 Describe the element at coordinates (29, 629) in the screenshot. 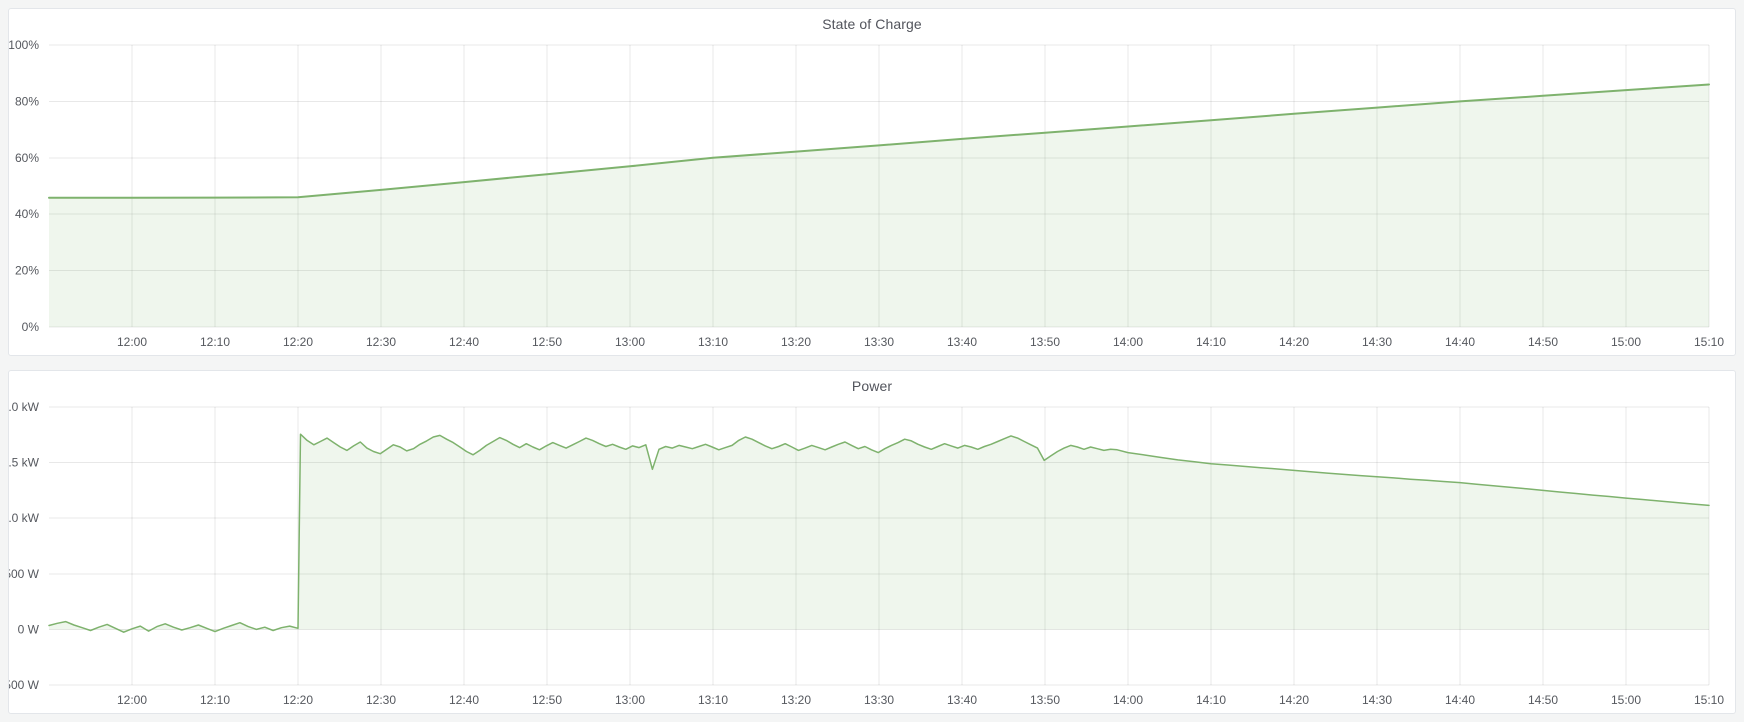

I see `y-tick-label: 0 W` at that location.